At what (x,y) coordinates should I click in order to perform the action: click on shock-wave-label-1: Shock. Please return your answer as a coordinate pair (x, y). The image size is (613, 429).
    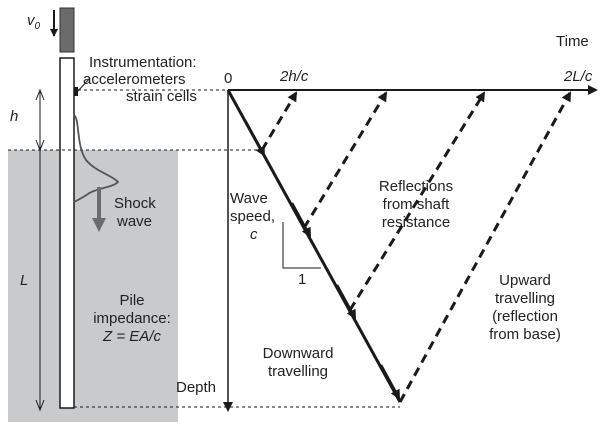
    Looking at the image, I should click on (135, 203).